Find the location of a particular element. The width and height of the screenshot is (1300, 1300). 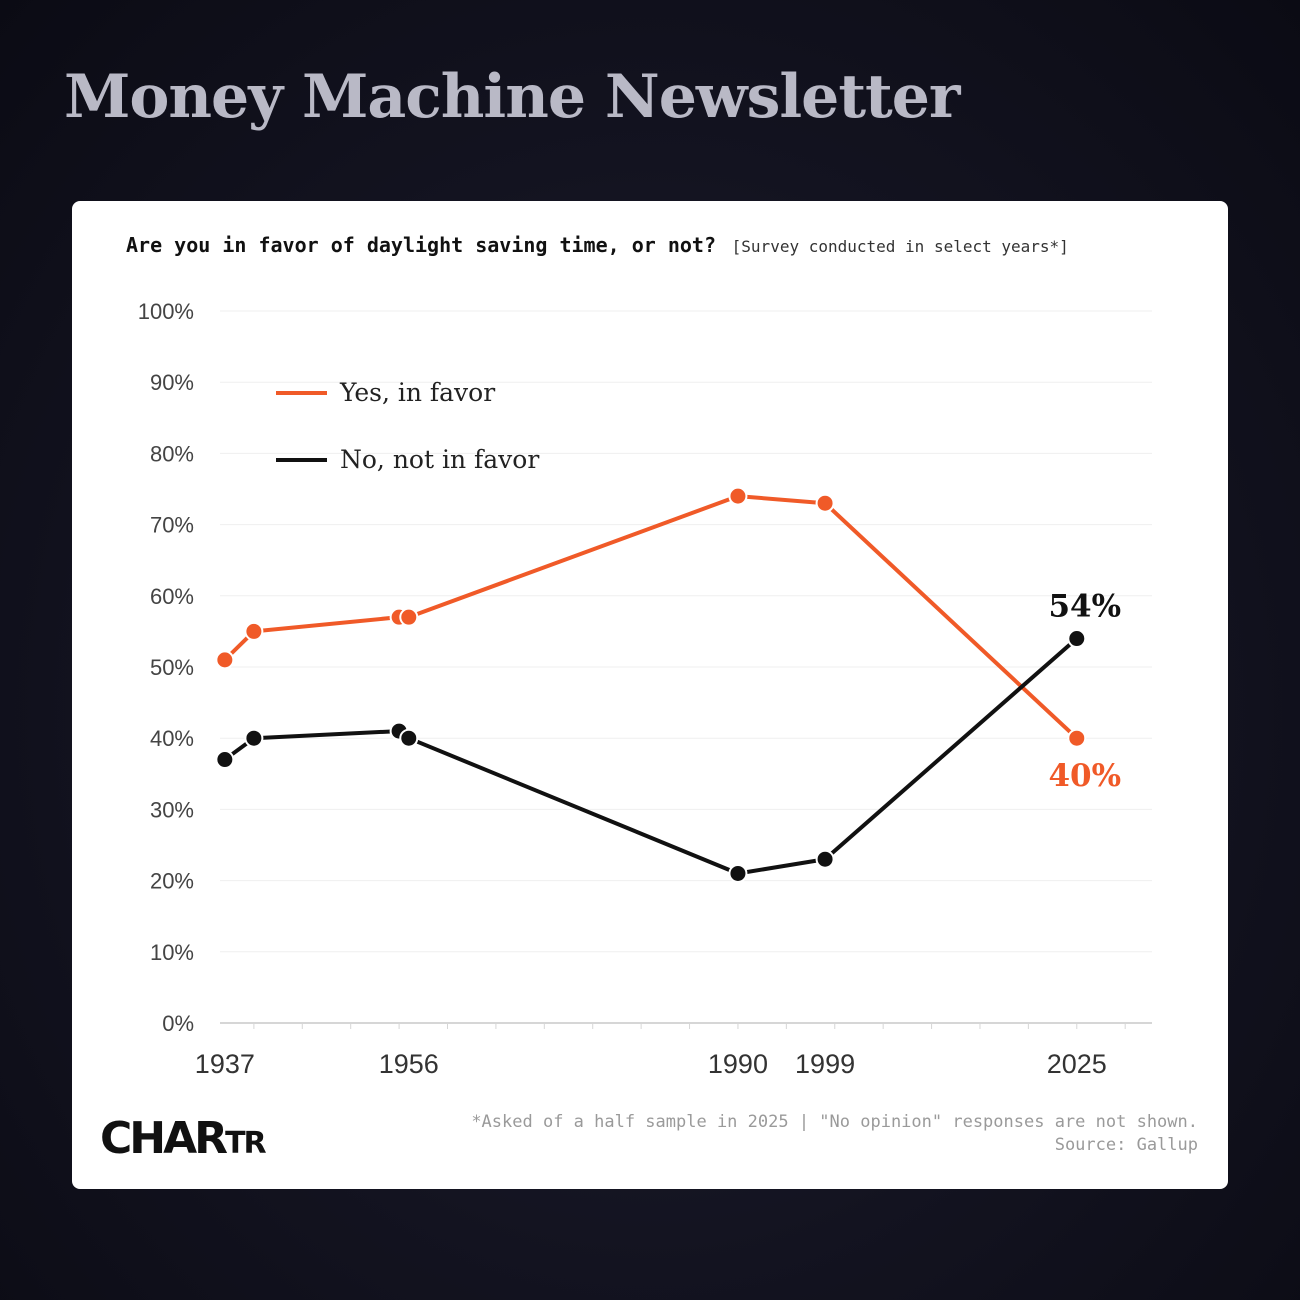

x-tick-label: 2025 is located at coordinates (1077, 1064).